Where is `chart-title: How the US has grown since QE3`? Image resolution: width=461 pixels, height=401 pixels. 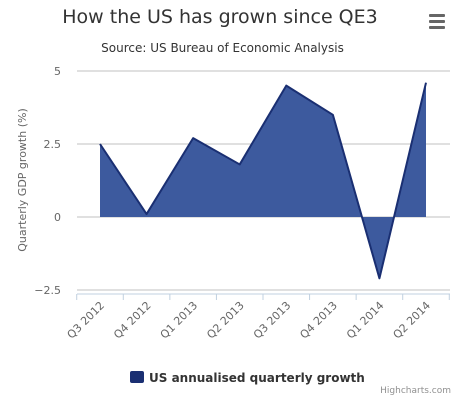 chart-title: How the US has grown since QE3 is located at coordinates (220, 17).